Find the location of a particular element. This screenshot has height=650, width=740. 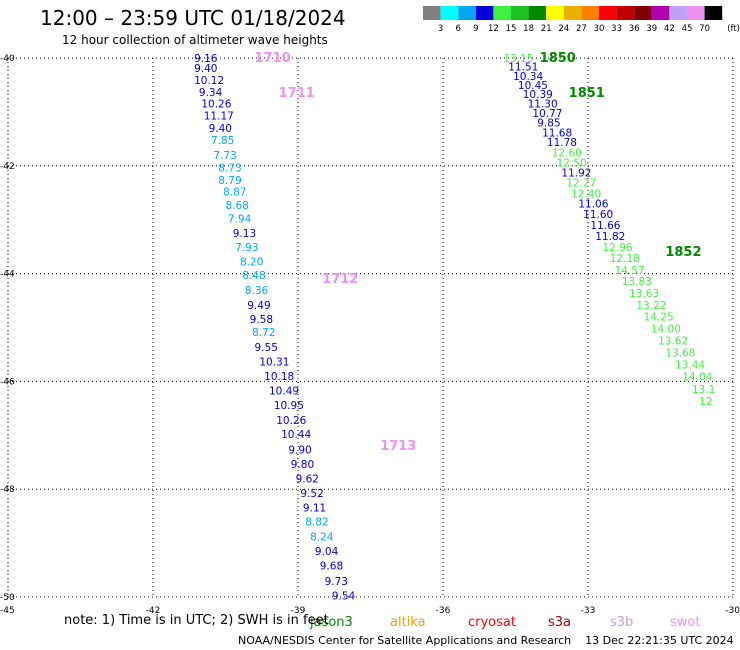

time-label: 1713 is located at coordinates (398, 446).